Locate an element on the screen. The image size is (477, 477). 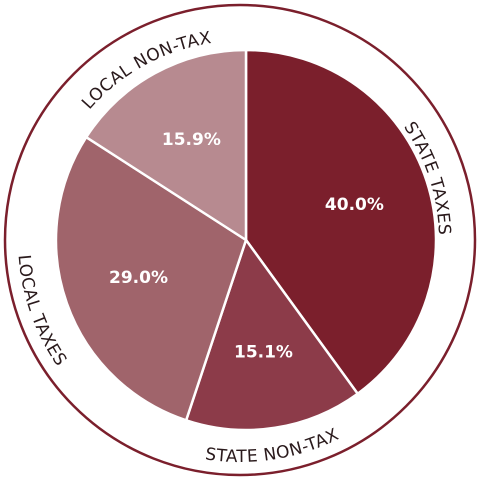
pie-slice is located at coordinates (166, 145).